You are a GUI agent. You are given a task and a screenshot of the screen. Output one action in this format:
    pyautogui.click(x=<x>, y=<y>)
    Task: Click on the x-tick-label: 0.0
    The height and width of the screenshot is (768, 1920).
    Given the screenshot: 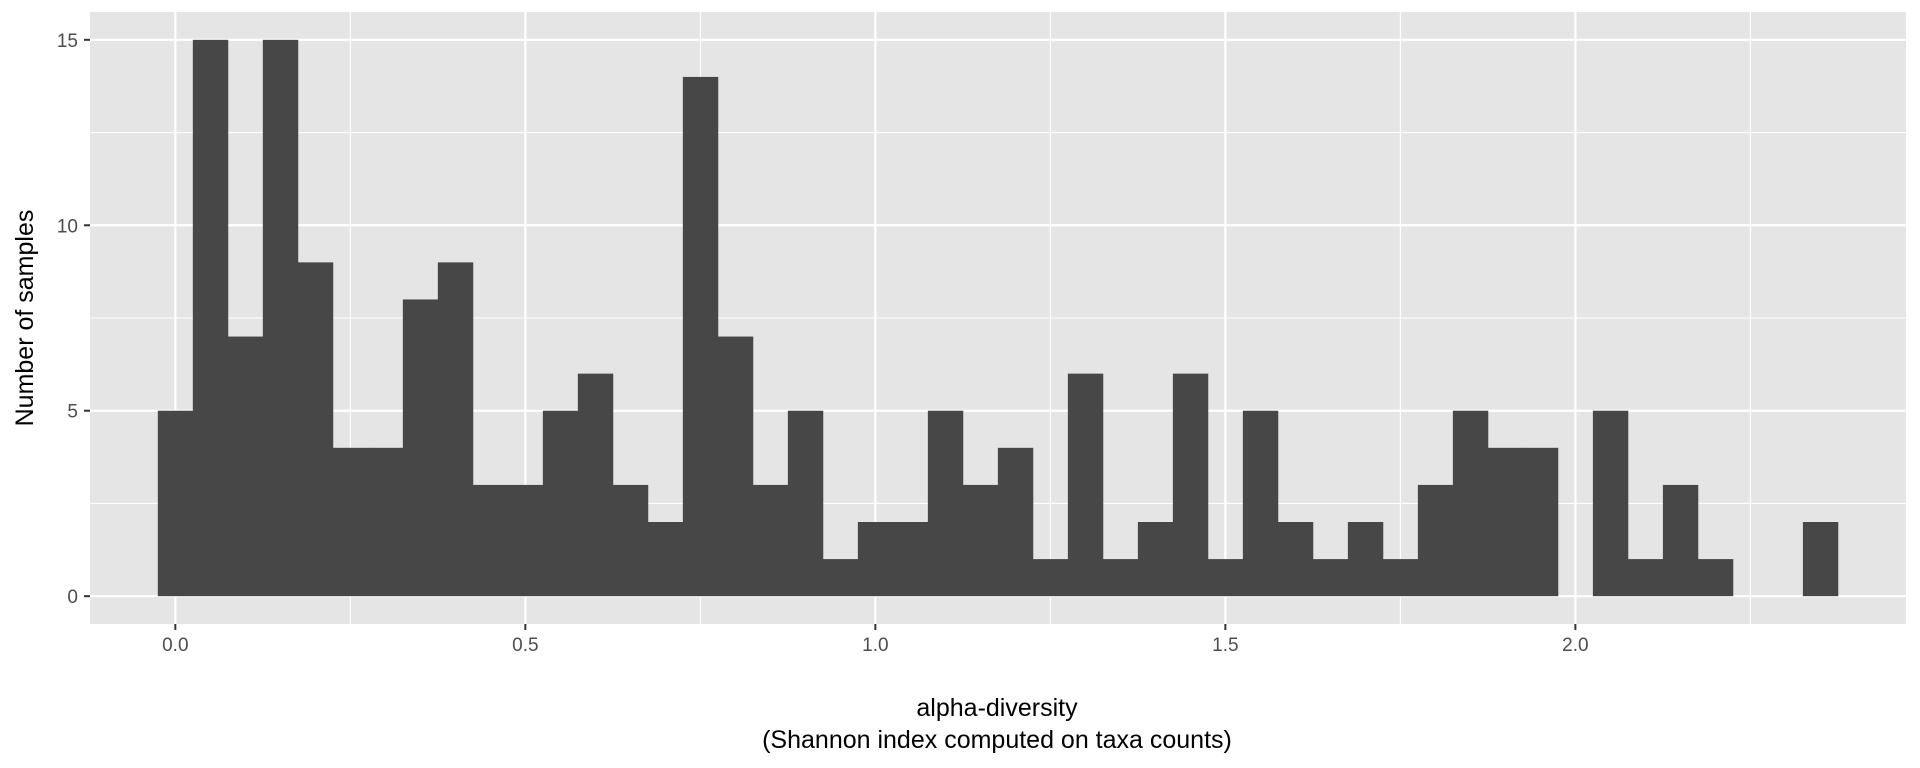 What is the action you would take?
    pyautogui.click(x=175, y=645)
    